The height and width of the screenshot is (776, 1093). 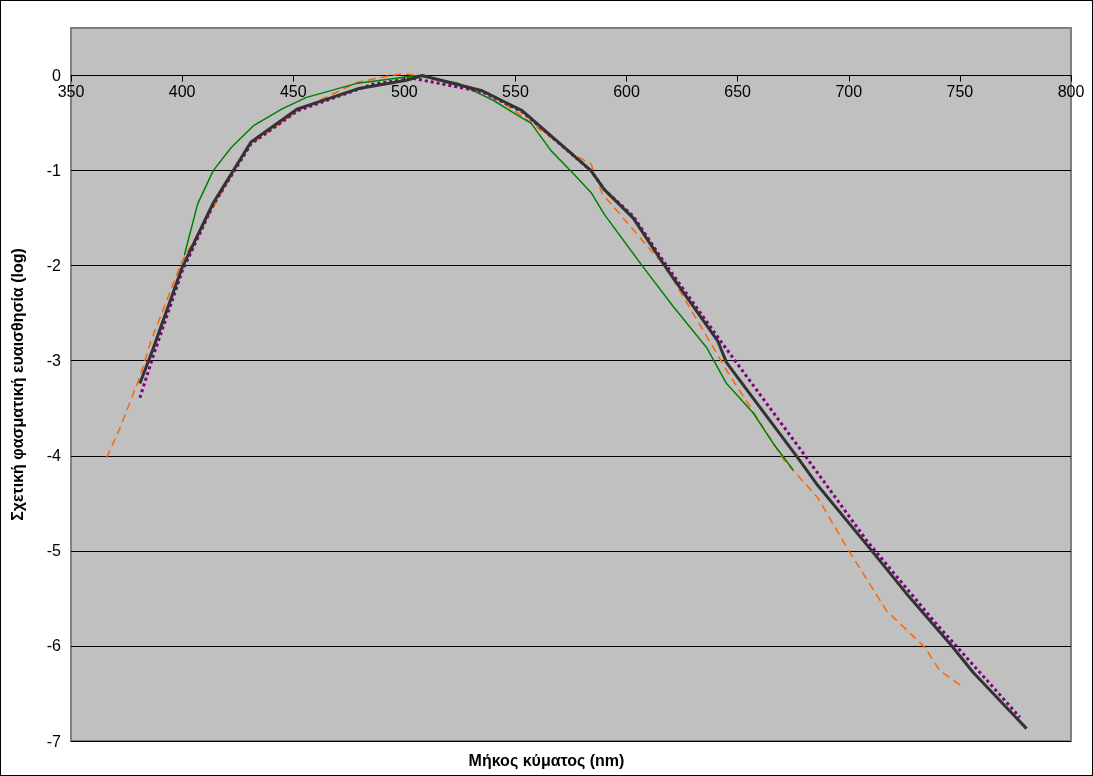 I want to click on y-tick-label: -6, so click(x=54, y=646).